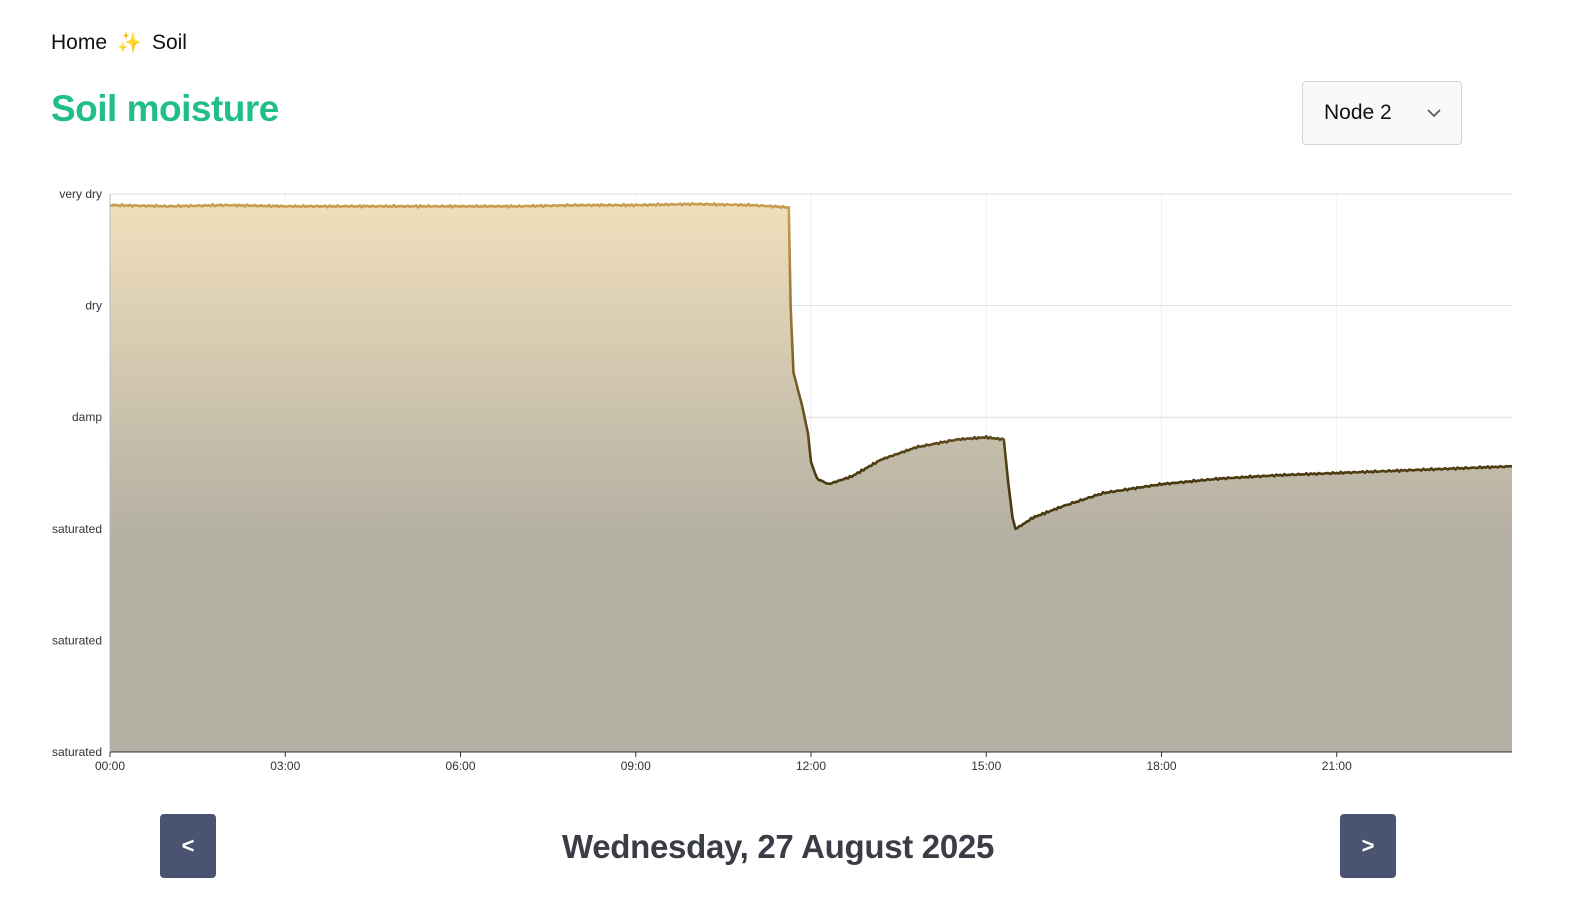  Describe the element at coordinates (1358, 112) in the screenshot. I see `node-select-value: Node 2` at that location.